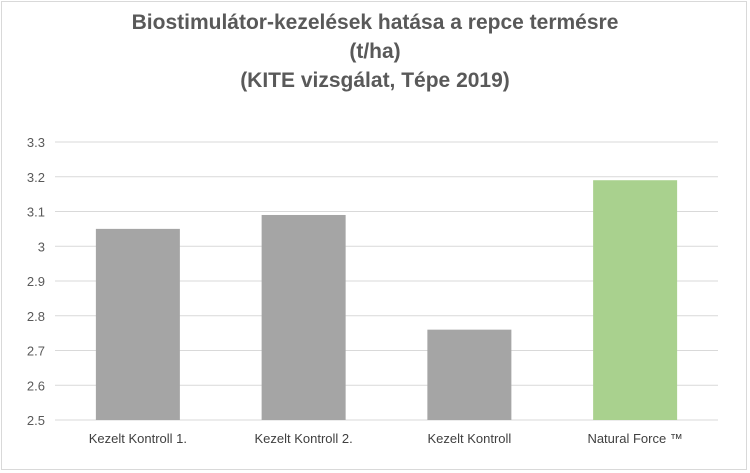 The image size is (750, 473). Describe the element at coordinates (41, 246) in the screenshot. I see `y-tick-label: 3` at that location.